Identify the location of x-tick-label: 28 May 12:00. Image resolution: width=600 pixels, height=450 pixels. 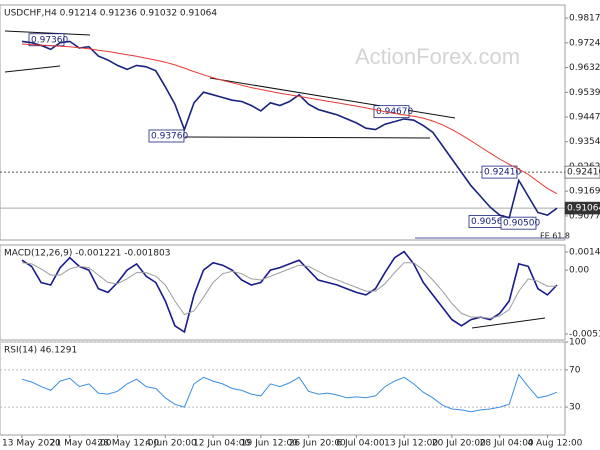
(129, 444).